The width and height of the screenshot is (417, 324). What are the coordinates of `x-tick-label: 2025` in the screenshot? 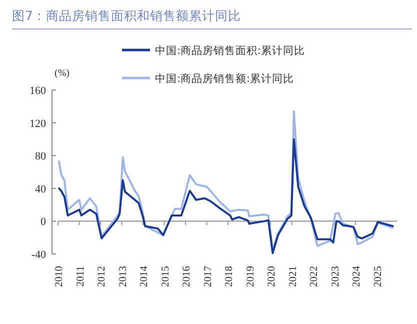 It's located at (378, 276).